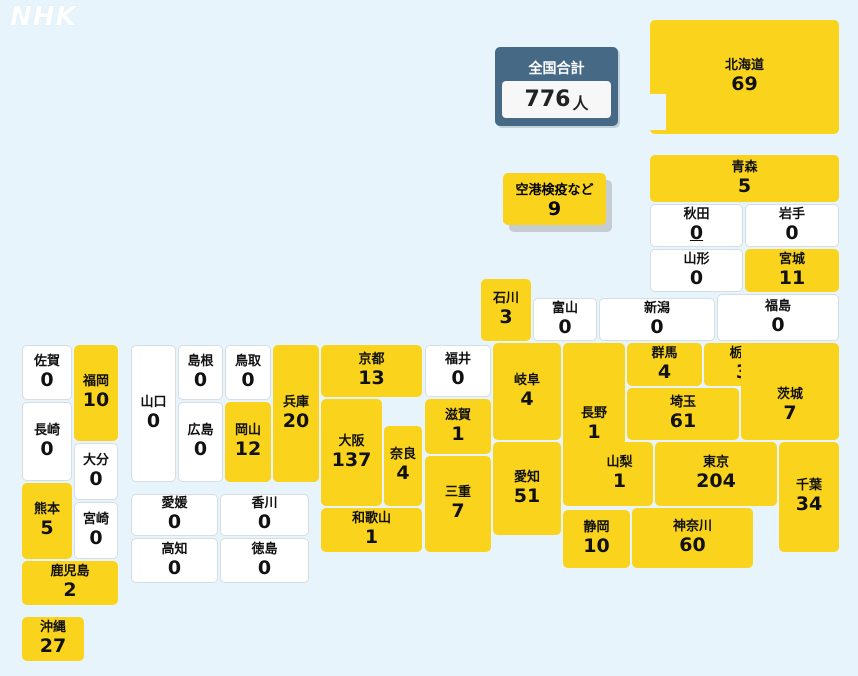  What do you see at coordinates (371, 519) in the screenshot?
I see `pref-name: 和歌山` at bounding box center [371, 519].